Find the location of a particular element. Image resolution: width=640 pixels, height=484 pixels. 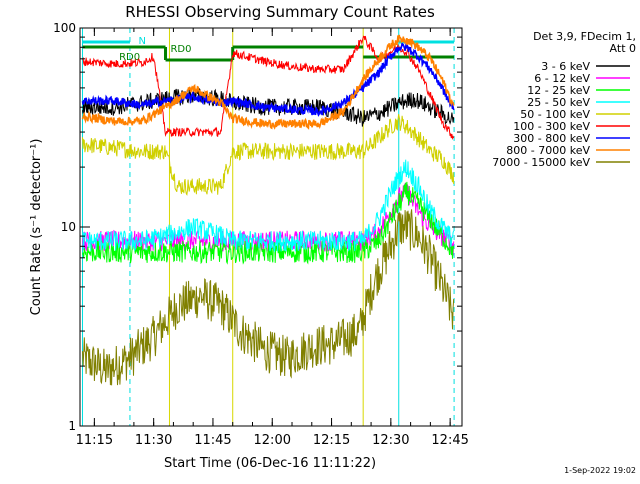

legend-title-line-2: Att 0 is located at coordinates (623, 48).